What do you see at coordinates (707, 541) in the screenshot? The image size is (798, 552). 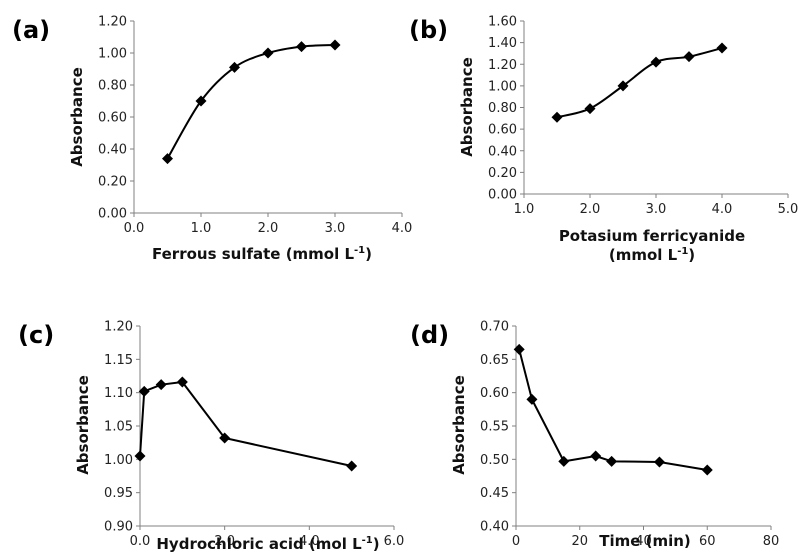 I see `x-tick-label: 60` at bounding box center [707, 541].